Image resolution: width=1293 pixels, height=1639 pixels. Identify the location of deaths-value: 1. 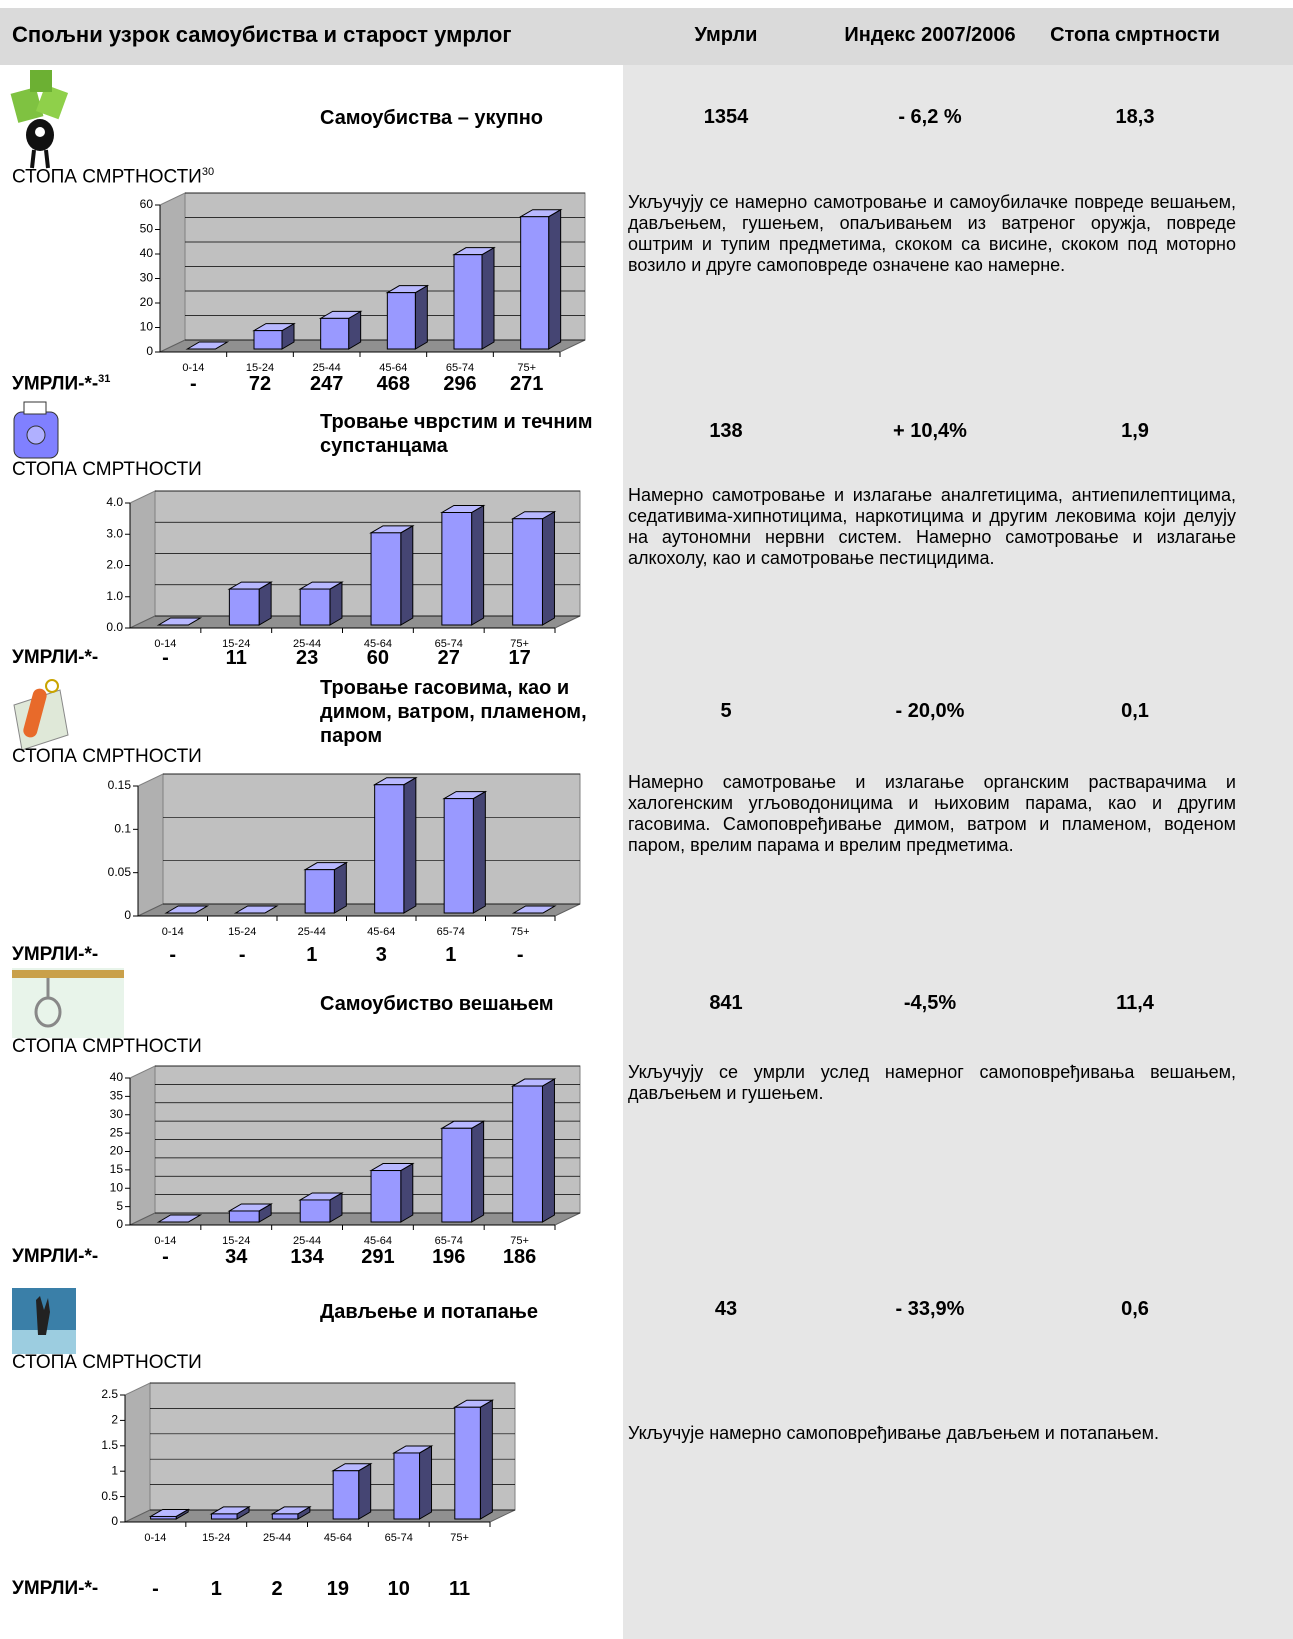
(312, 955).